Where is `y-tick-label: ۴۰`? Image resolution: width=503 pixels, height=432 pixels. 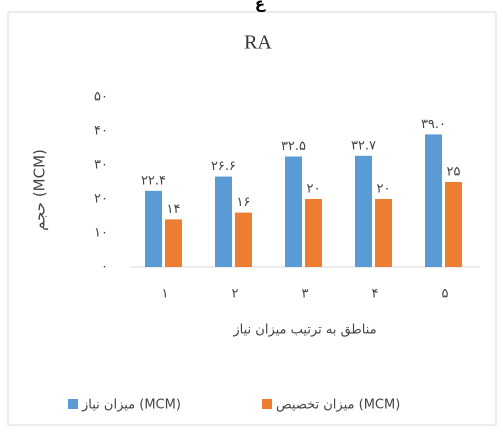 y-tick-label: ۴۰ is located at coordinates (101, 131).